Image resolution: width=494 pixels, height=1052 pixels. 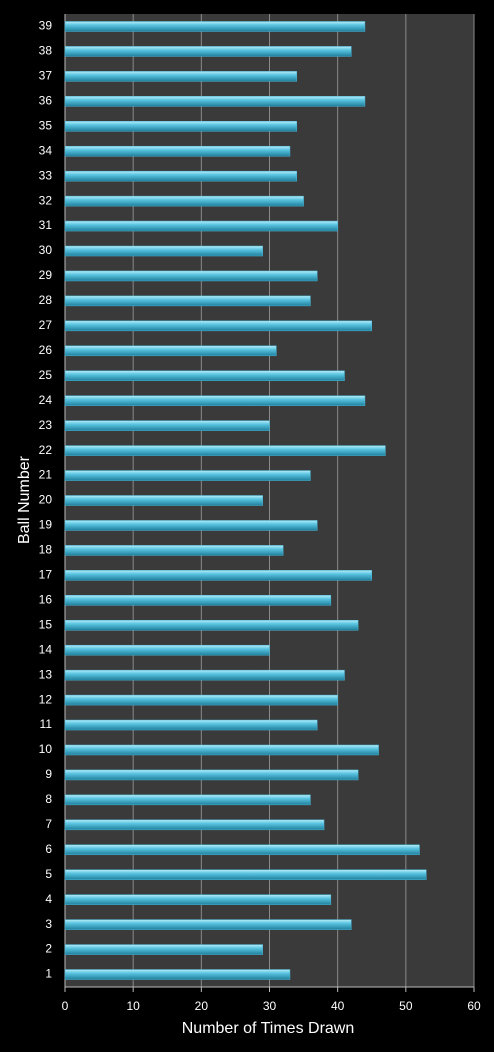 What do you see at coordinates (24, 499) in the screenshot?
I see `y-axis-title: Ball Number` at bounding box center [24, 499].